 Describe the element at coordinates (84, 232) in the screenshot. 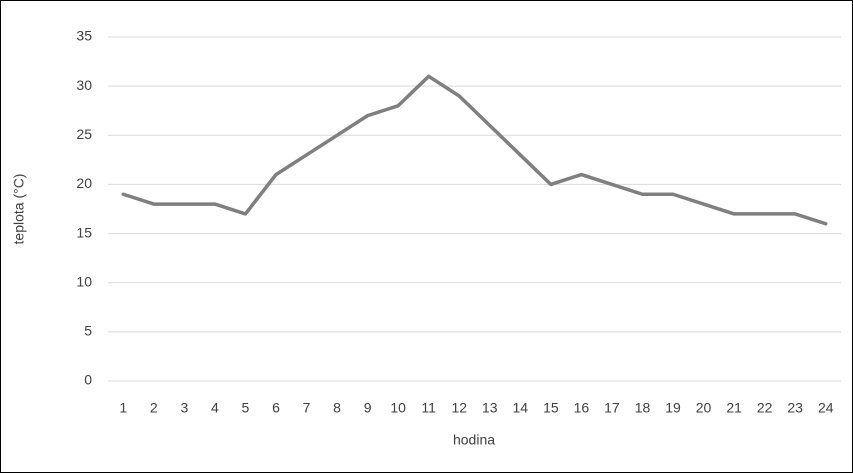

I see `y-tick-label: 15` at that location.